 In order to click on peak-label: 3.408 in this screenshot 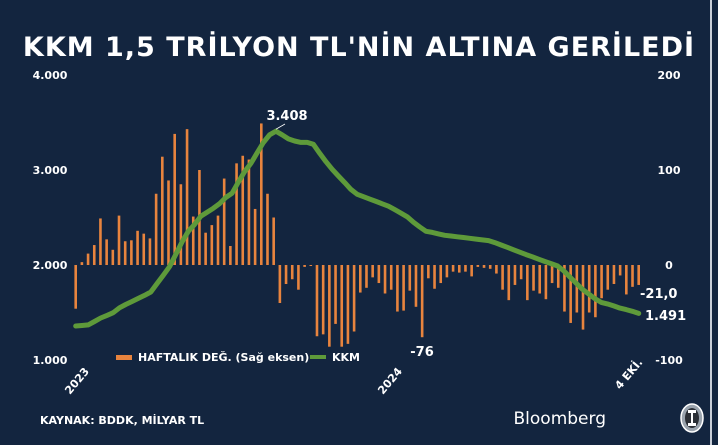, I will do `click(286, 116)`.